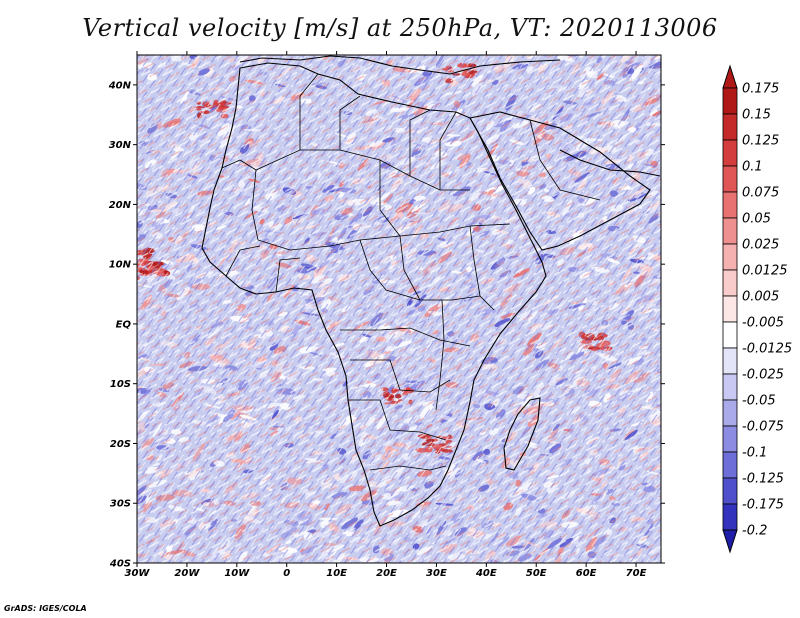 This screenshot has height=618, width=800. I want to click on colorbar-label: 0.075, so click(760, 193).